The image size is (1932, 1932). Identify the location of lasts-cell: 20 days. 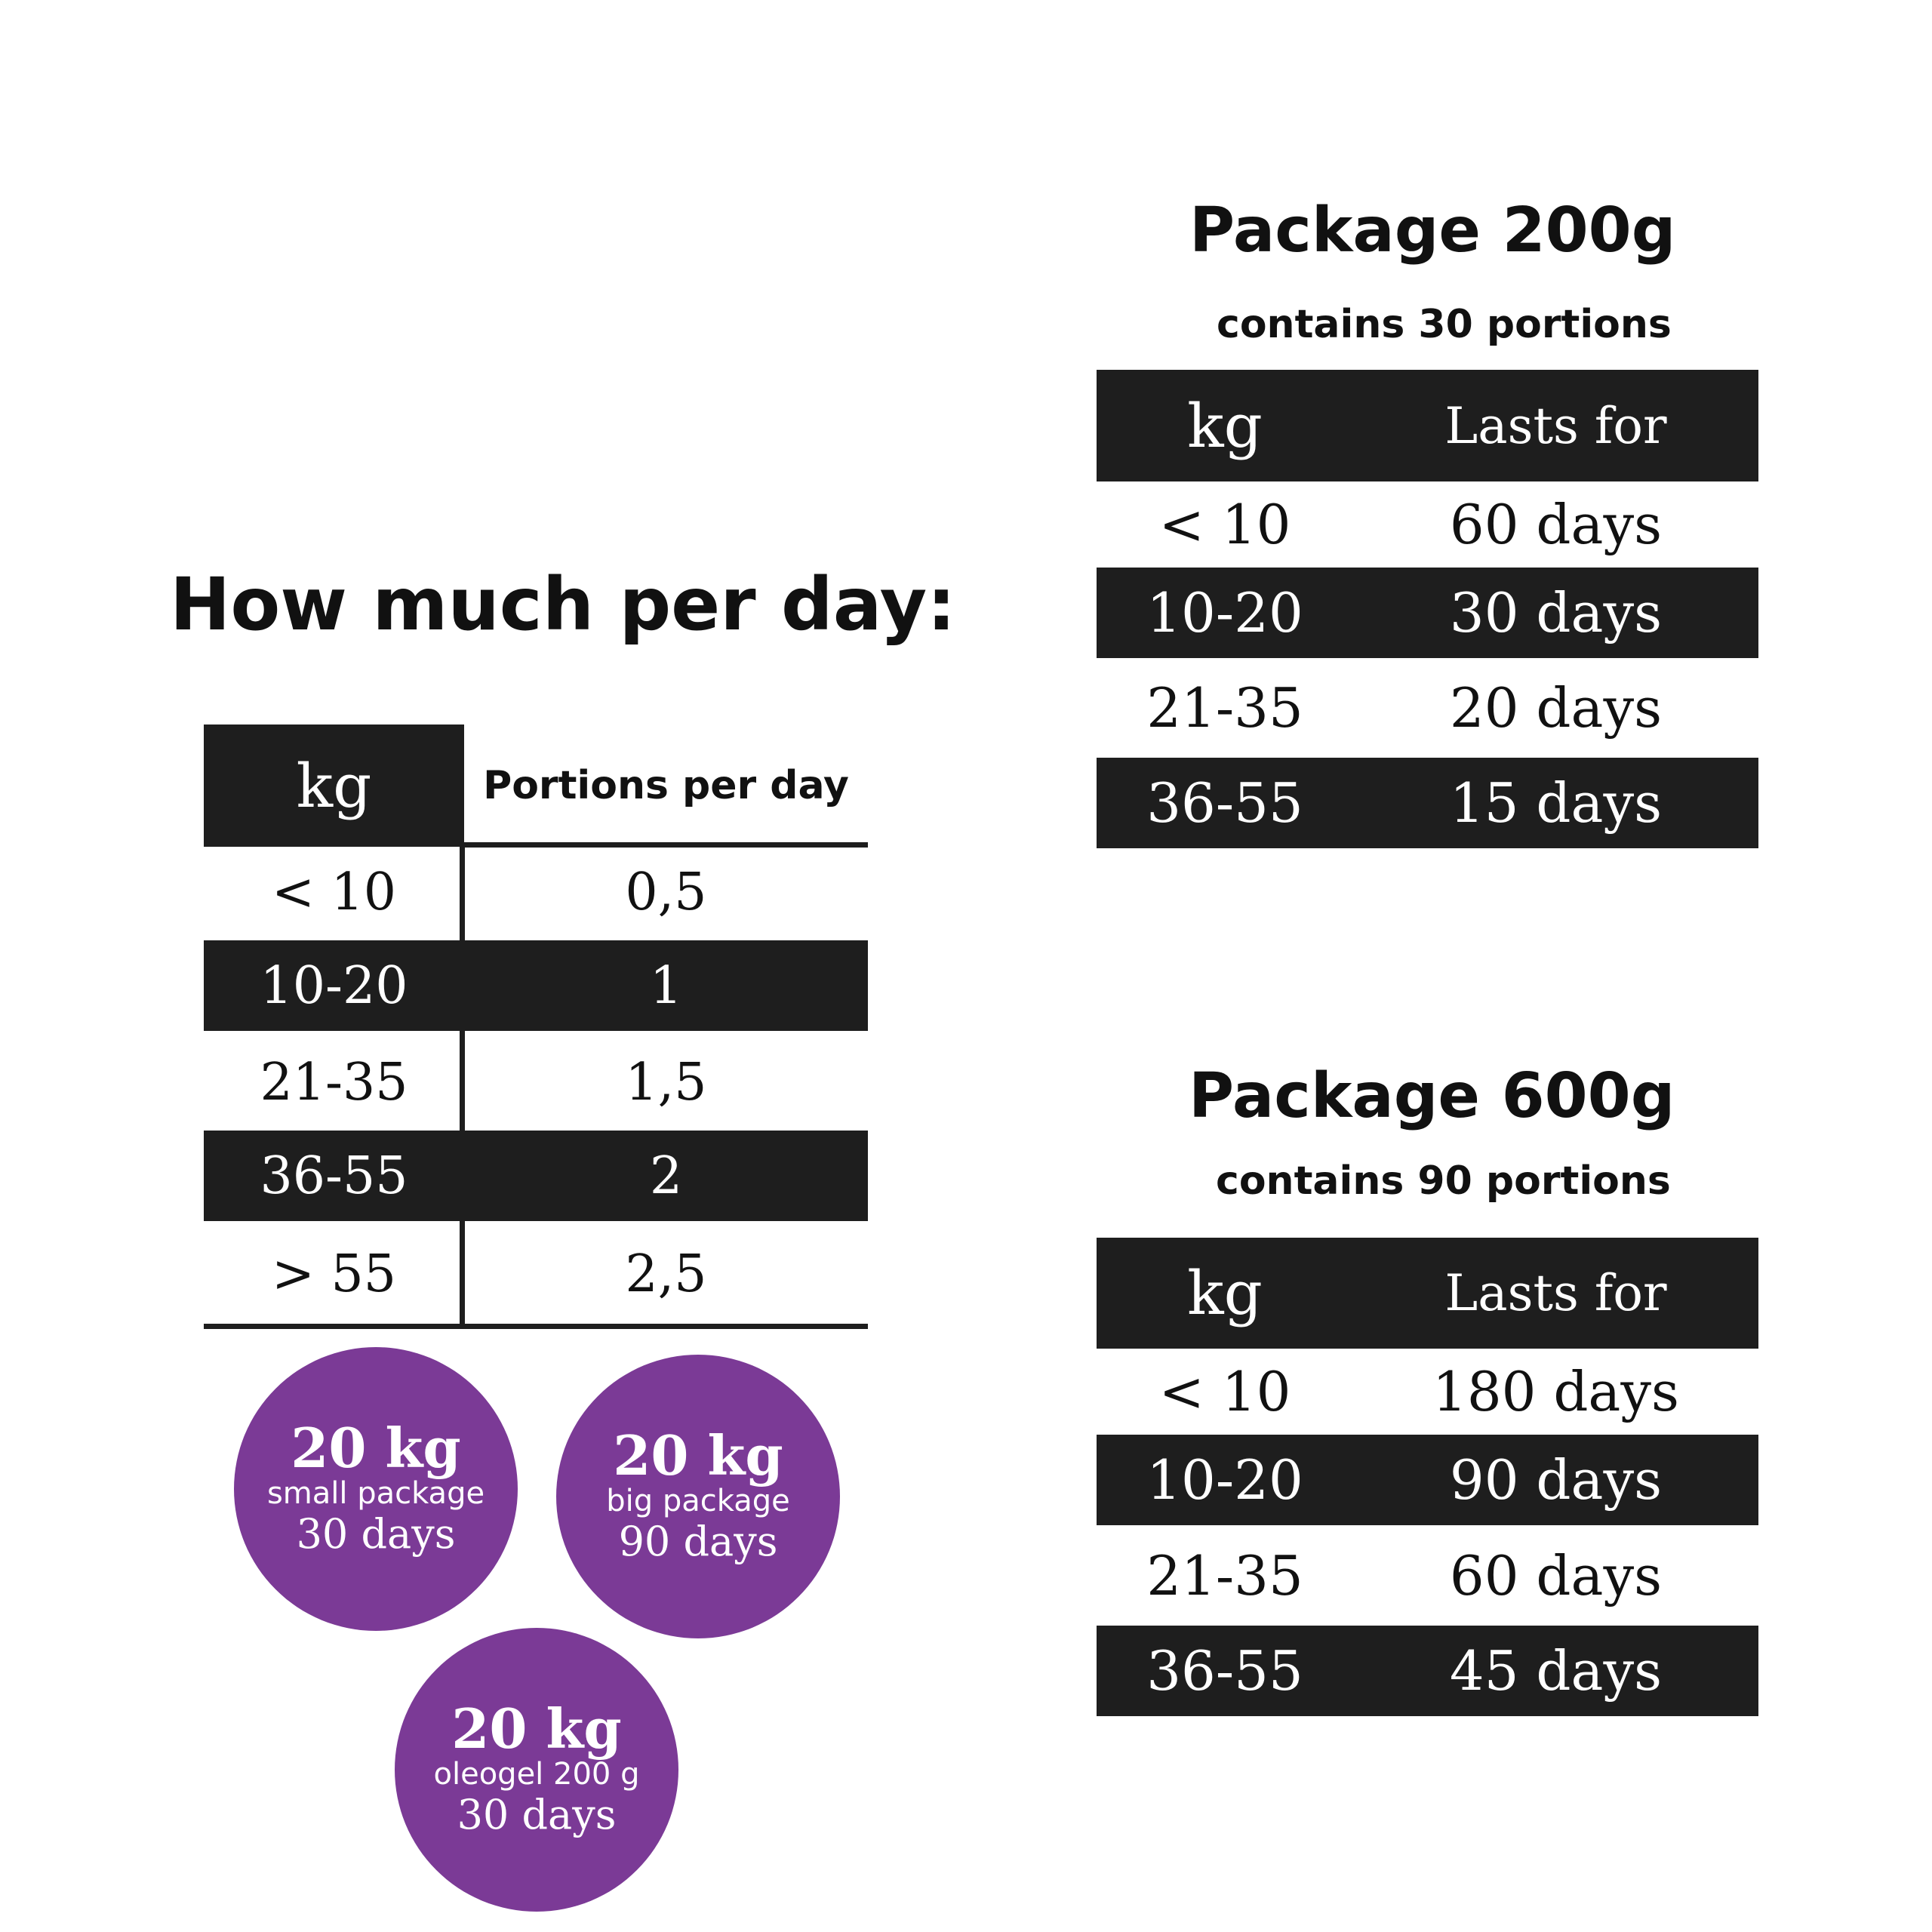
(1556, 708).